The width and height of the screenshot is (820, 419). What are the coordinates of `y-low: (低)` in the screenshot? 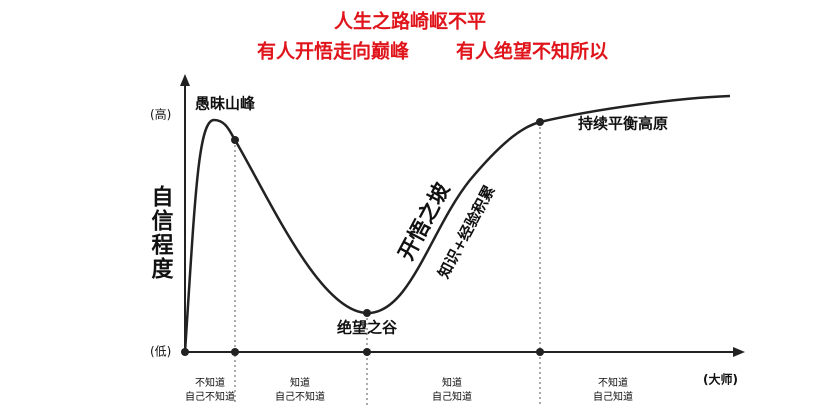 It's located at (160, 352).